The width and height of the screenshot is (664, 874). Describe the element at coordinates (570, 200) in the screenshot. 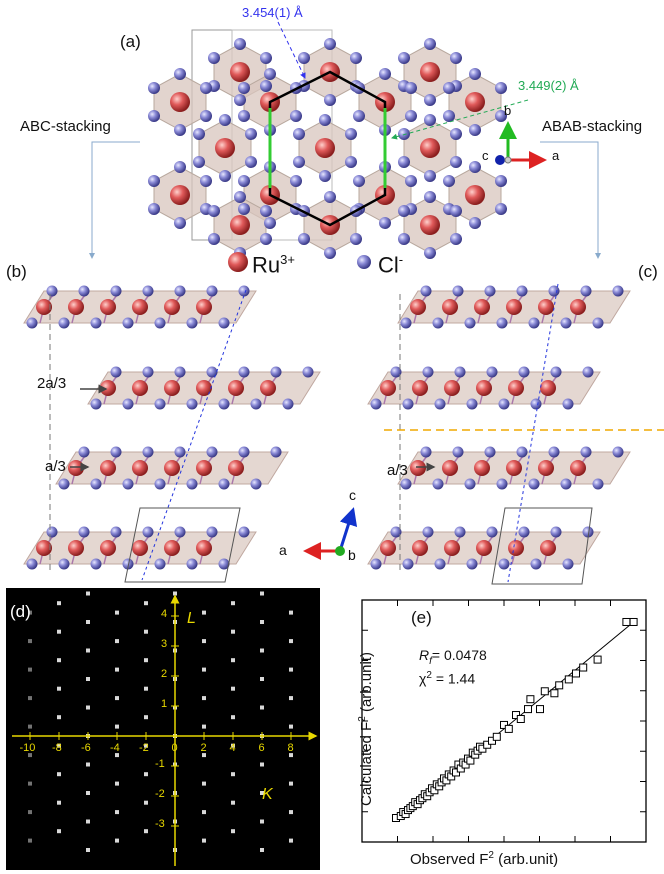

I see `abab-connector` at that location.